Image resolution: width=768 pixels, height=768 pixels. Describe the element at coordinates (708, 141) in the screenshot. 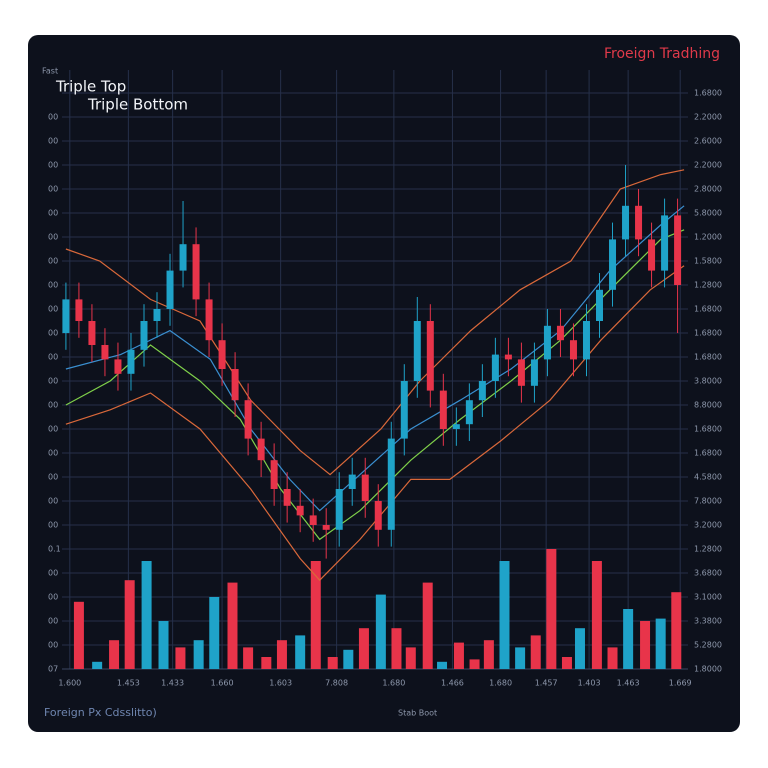

I see `y-tick-label: 2.6000` at that location.